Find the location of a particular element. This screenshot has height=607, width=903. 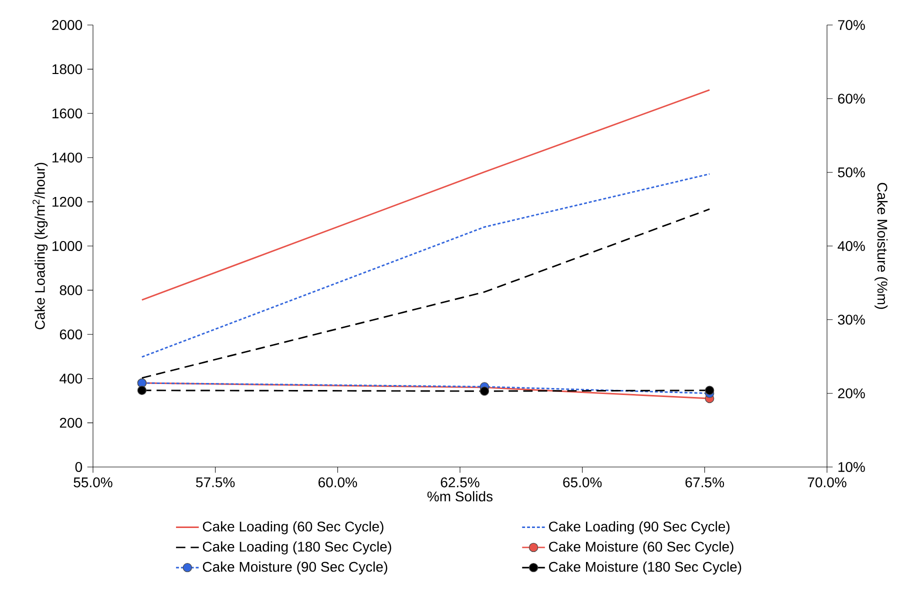

legend-label: Cake Moisture (180 Sec Cycle) is located at coordinates (645, 568).